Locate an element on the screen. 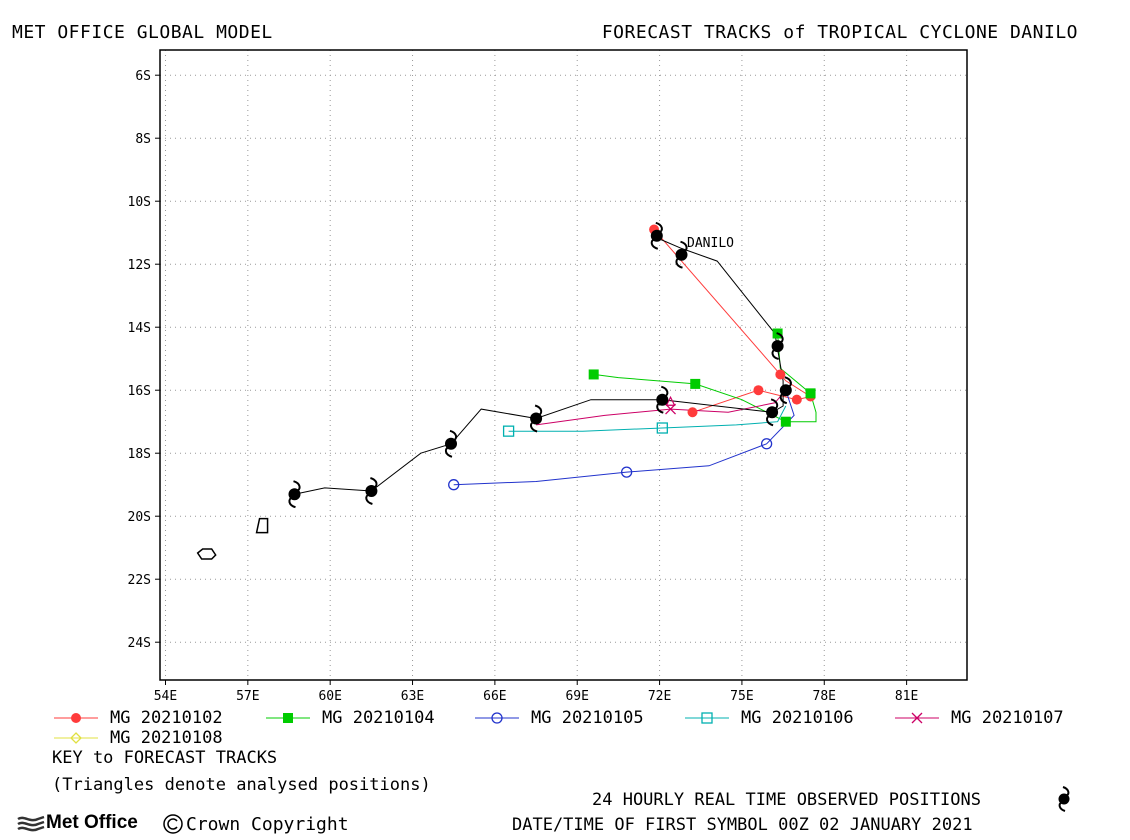 This screenshot has width=1130, height=840. legend-label: MG 20210107 is located at coordinates (1007, 718).